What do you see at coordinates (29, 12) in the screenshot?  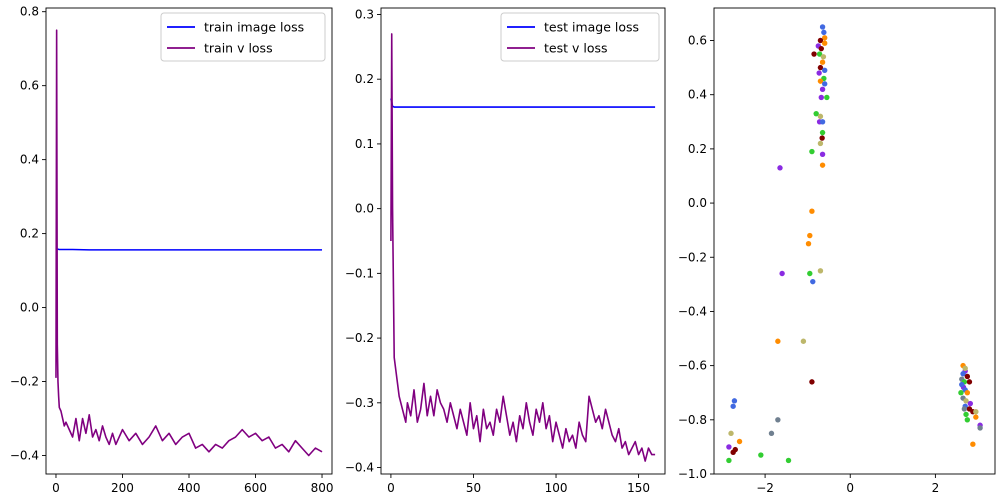 I see `y-tick-label: 0.8` at bounding box center [29, 12].